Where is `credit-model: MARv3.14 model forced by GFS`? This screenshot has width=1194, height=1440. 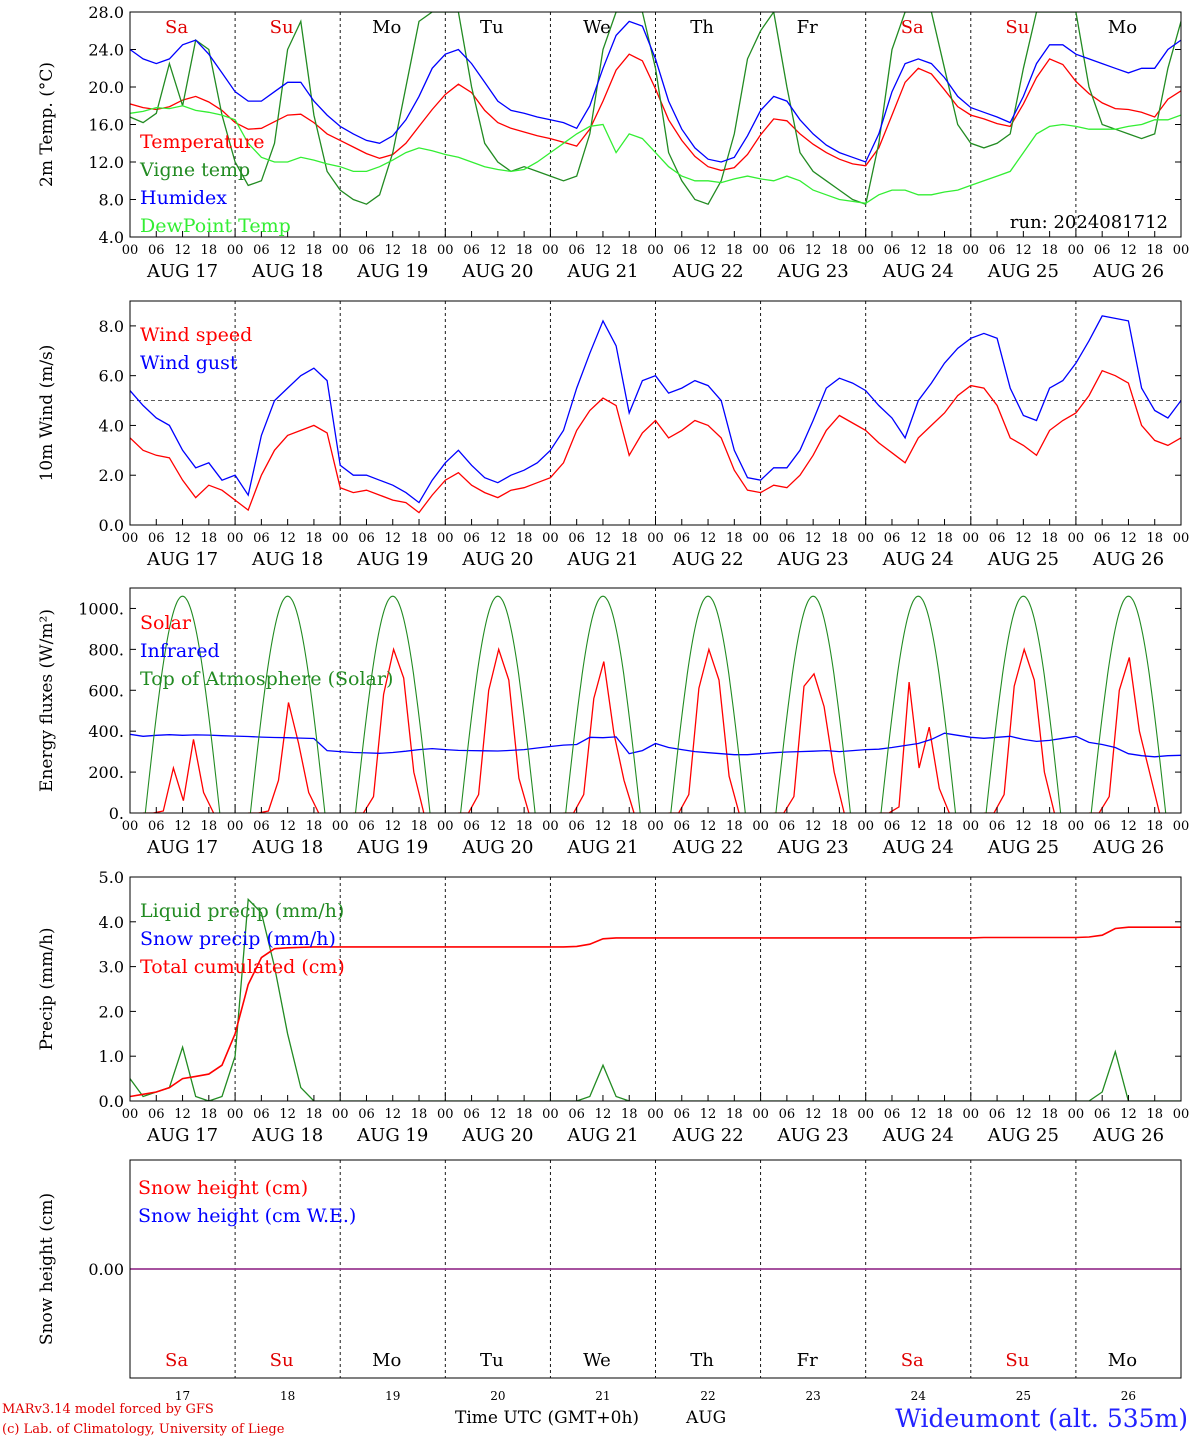
credit-model: MARv3.14 model forced by GFS is located at coordinates (108, 1409).